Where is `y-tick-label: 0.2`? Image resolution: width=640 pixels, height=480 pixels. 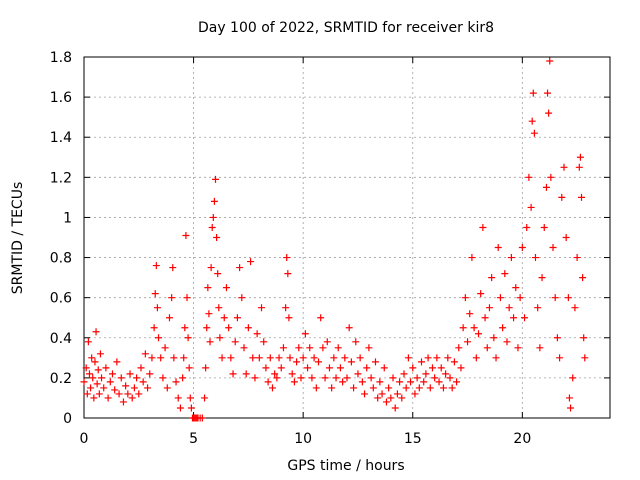 y-tick-label: 0.2 is located at coordinates (61, 379).